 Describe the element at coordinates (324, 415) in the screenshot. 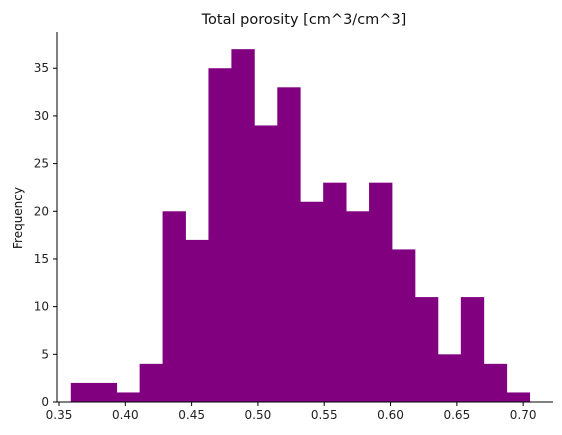

I see `x-tick-label: 0.55` at that location.